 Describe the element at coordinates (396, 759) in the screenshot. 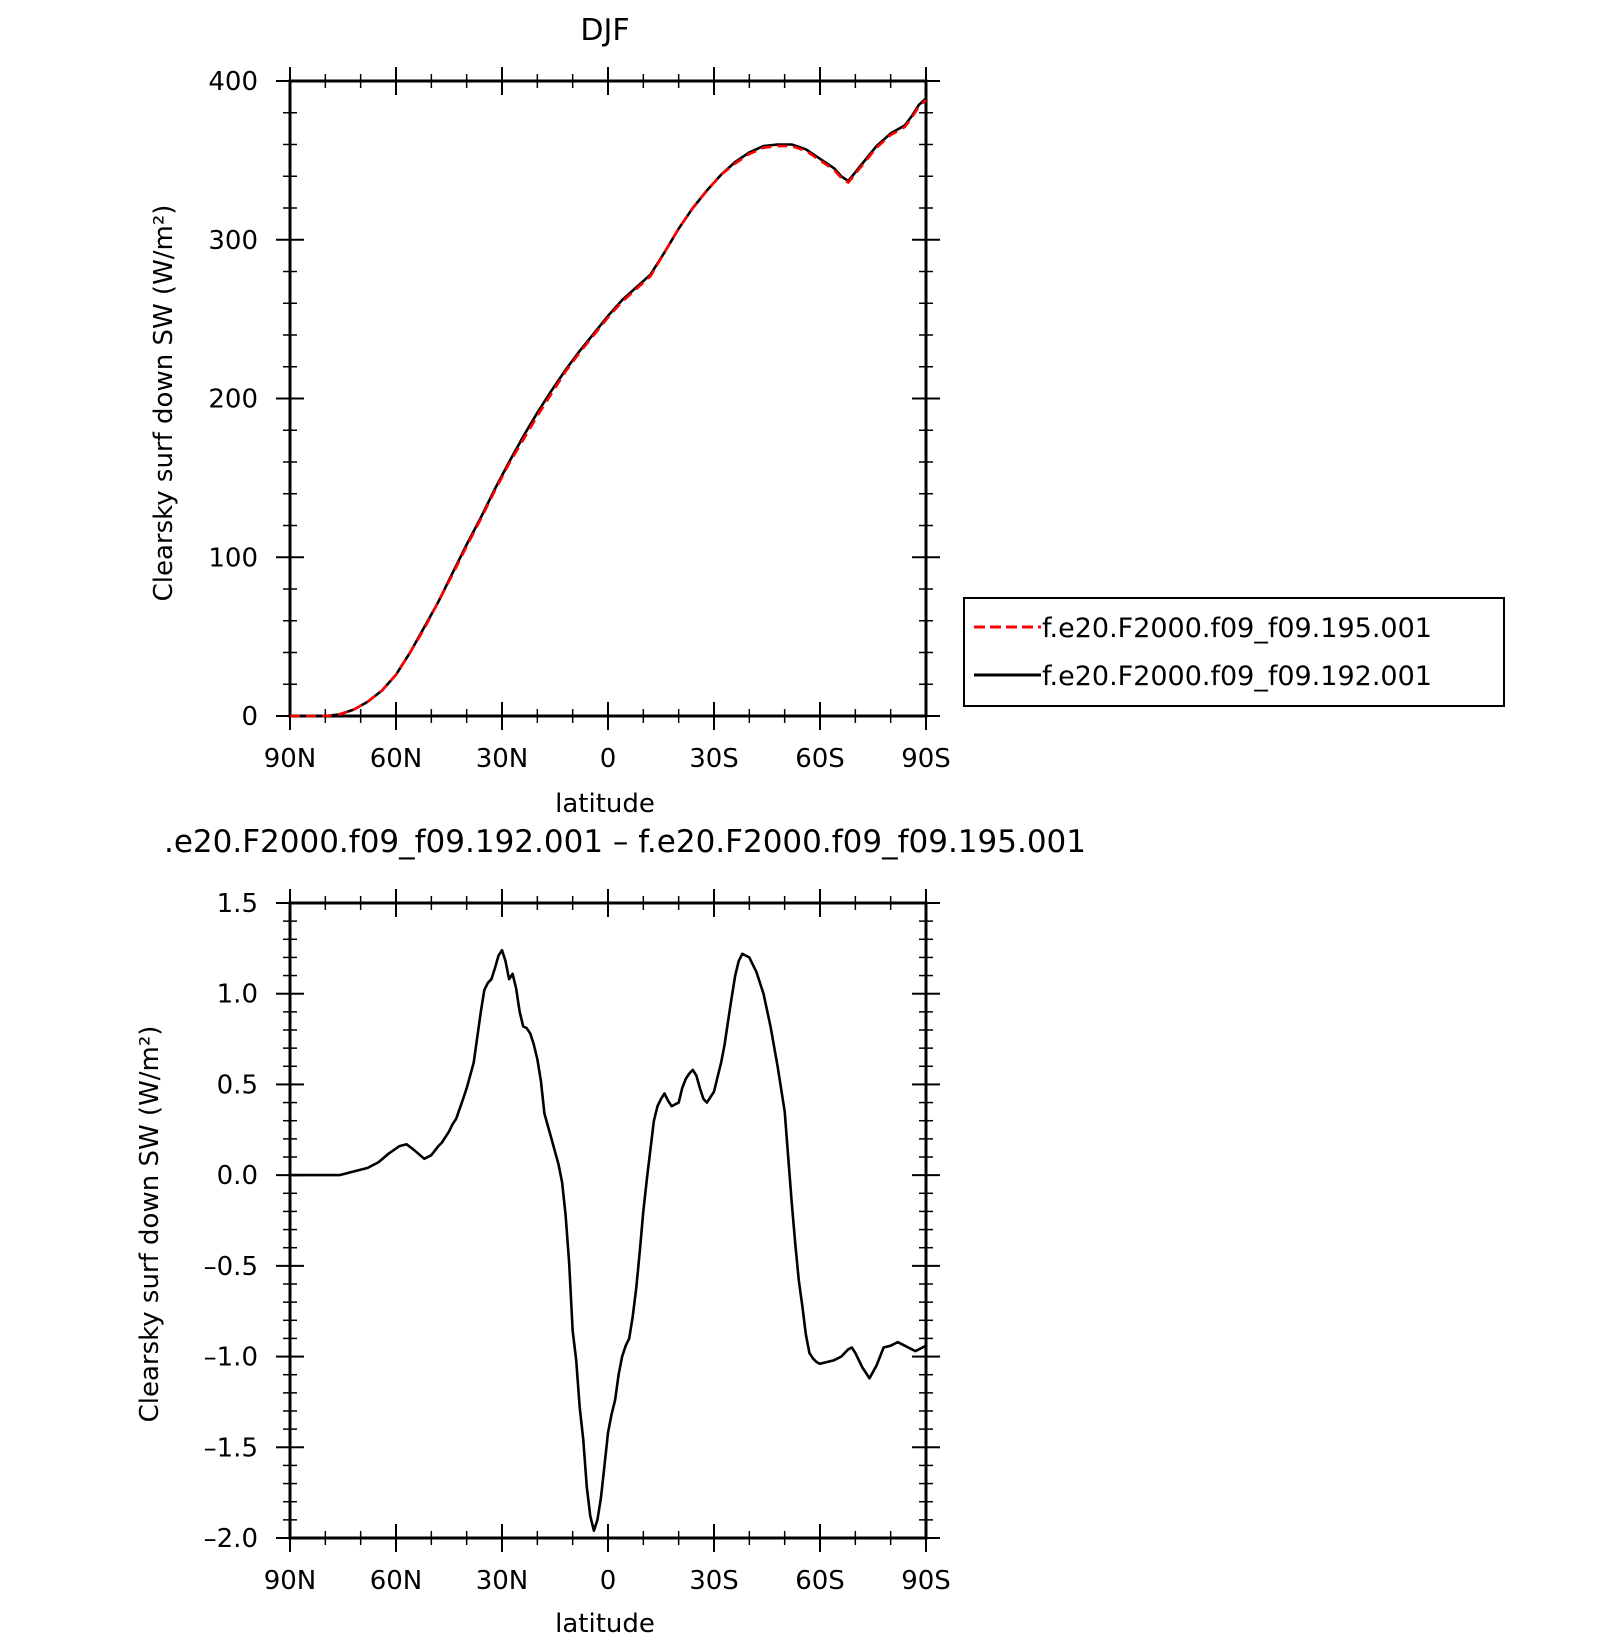

I see `top-x-tick-label: 60N` at that location.